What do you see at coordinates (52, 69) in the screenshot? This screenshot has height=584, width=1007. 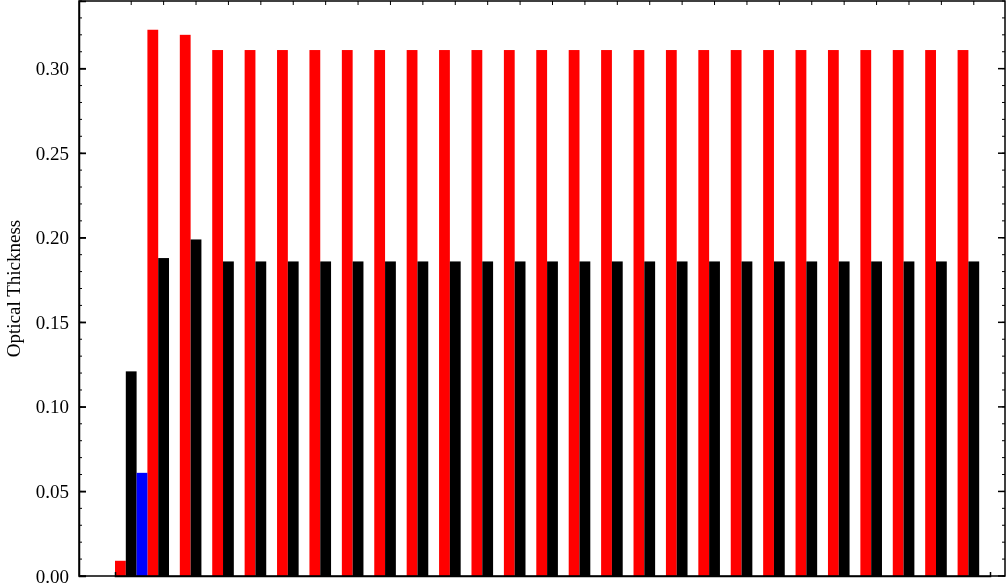 I see `y-tick-label: 0.30` at bounding box center [52, 69].